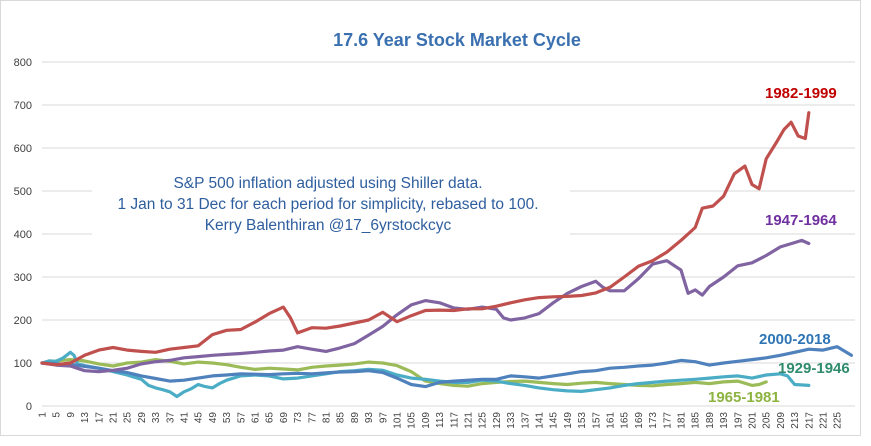  What do you see at coordinates (447, 367) in the screenshot?
I see `series-line-2000-2018` at bounding box center [447, 367].